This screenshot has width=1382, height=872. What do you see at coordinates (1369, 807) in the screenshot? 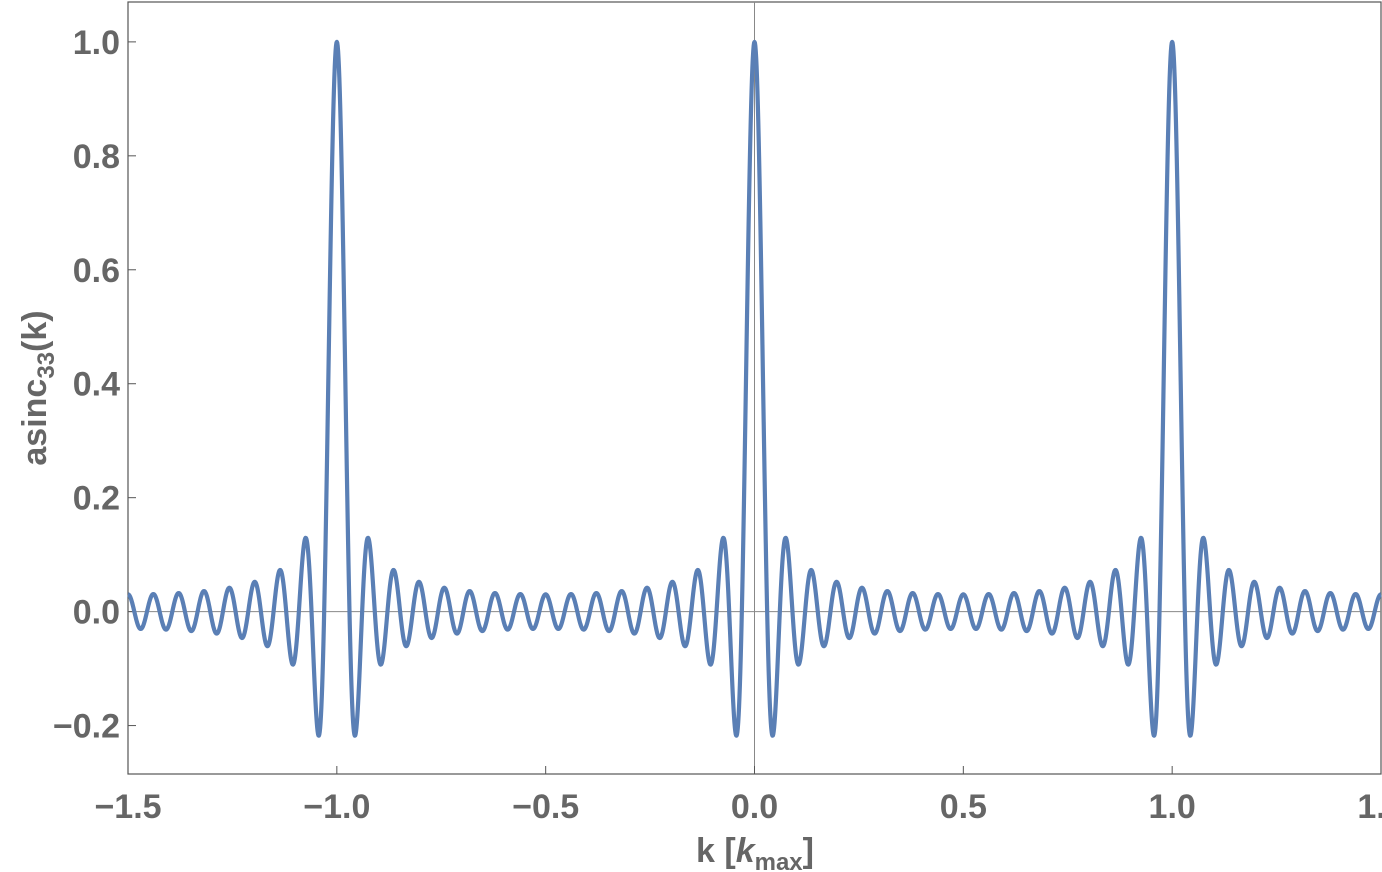
I see `x-tick-label: 1.5` at bounding box center [1369, 807].